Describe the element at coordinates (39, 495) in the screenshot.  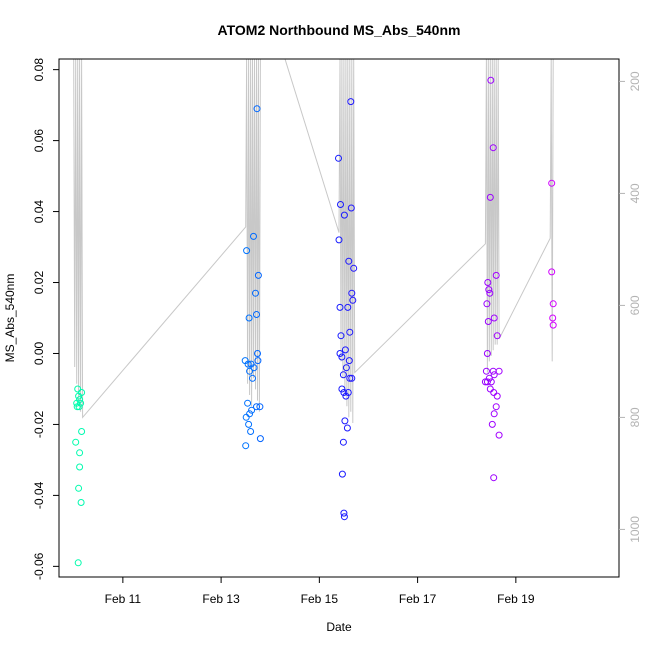
I see `y-tick-label: -0.04` at that location.